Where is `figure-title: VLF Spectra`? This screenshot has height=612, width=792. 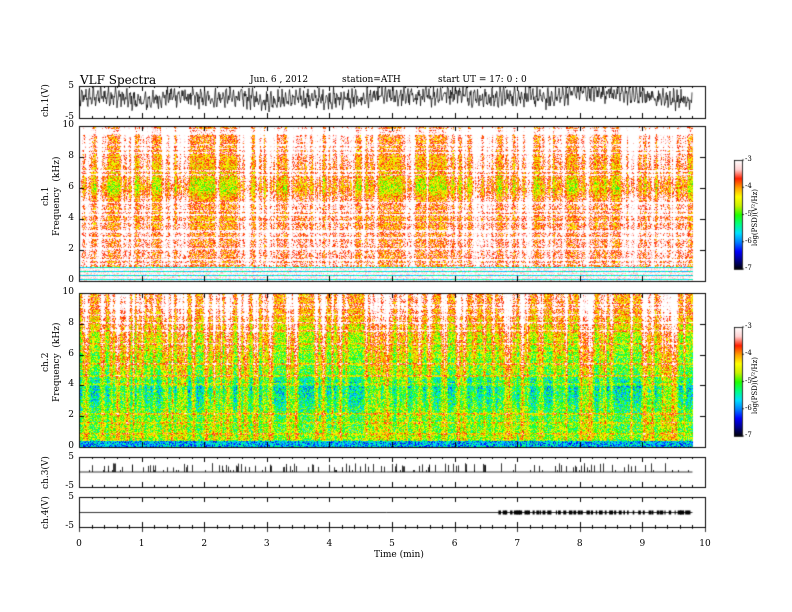
figure-title: VLF Spectra is located at coordinates (118, 80).